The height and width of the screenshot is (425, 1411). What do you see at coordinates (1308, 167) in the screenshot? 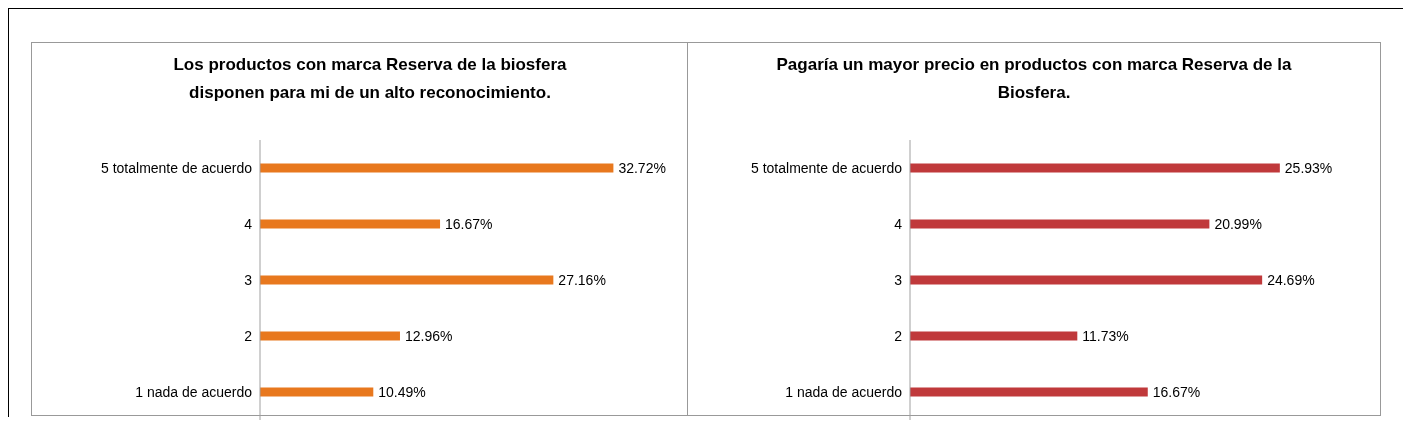
I see `data-label: 25.93%` at bounding box center [1308, 167].